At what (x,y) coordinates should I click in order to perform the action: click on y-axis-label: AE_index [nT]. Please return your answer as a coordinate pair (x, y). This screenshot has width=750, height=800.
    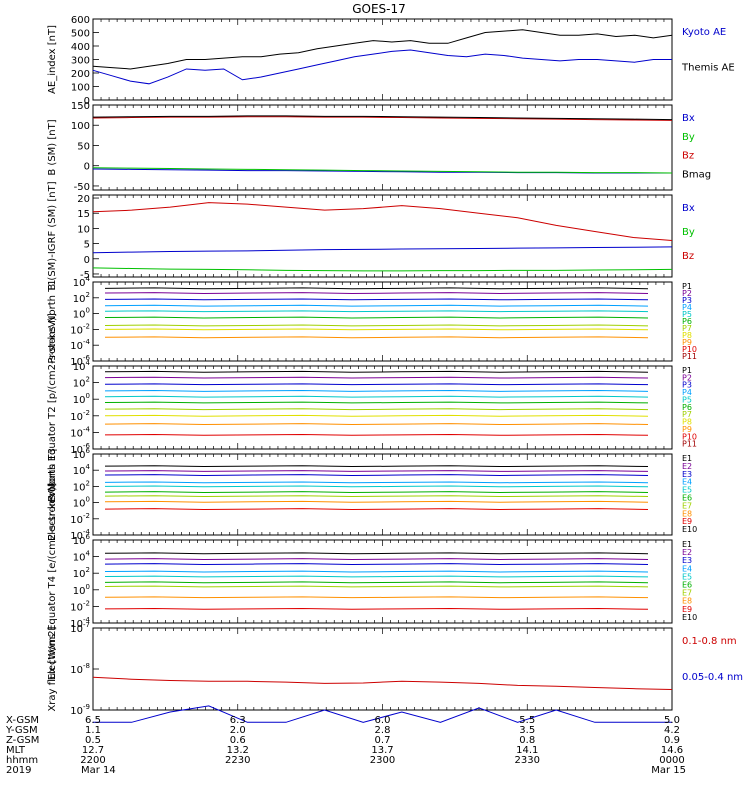
    Looking at the image, I should click on (52, 59).